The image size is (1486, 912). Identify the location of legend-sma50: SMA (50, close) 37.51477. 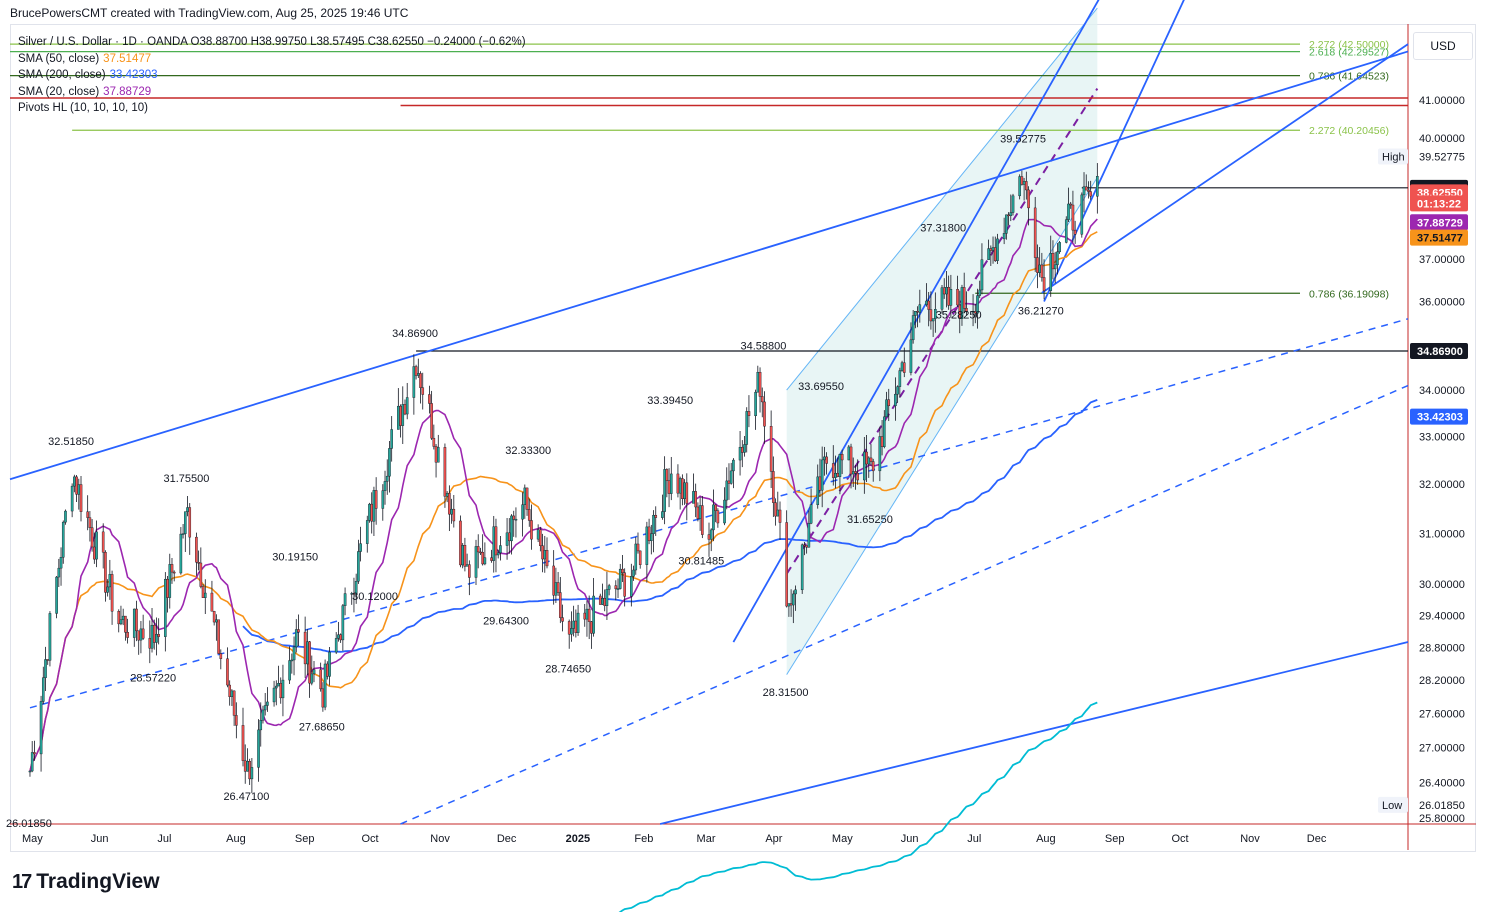
(85, 58).